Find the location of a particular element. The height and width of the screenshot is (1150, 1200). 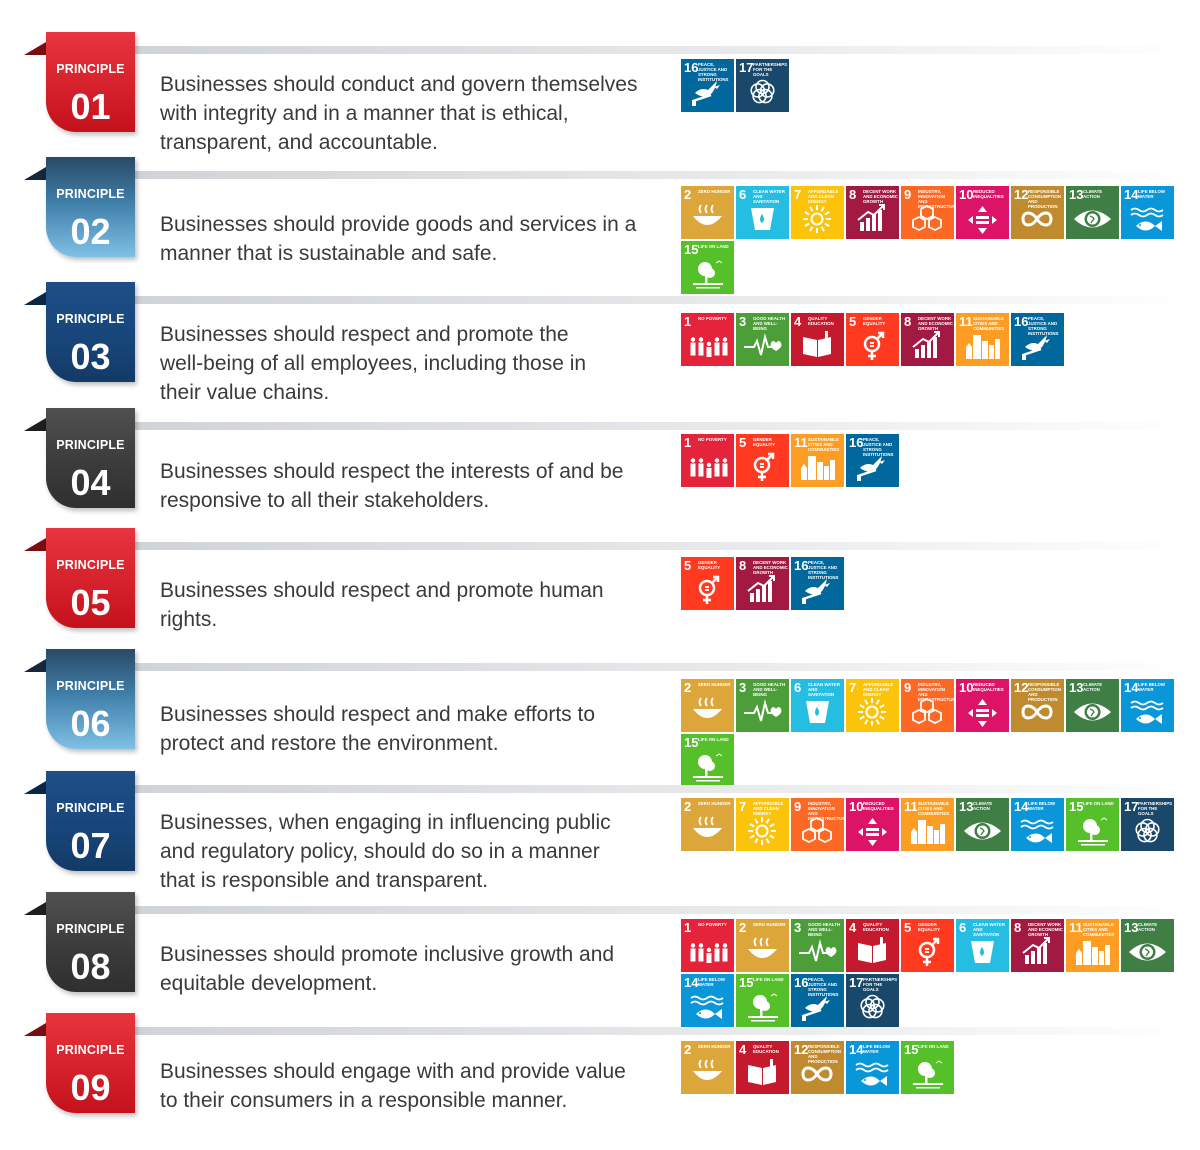

sdg-number: 2 is located at coordinates (743, 927).